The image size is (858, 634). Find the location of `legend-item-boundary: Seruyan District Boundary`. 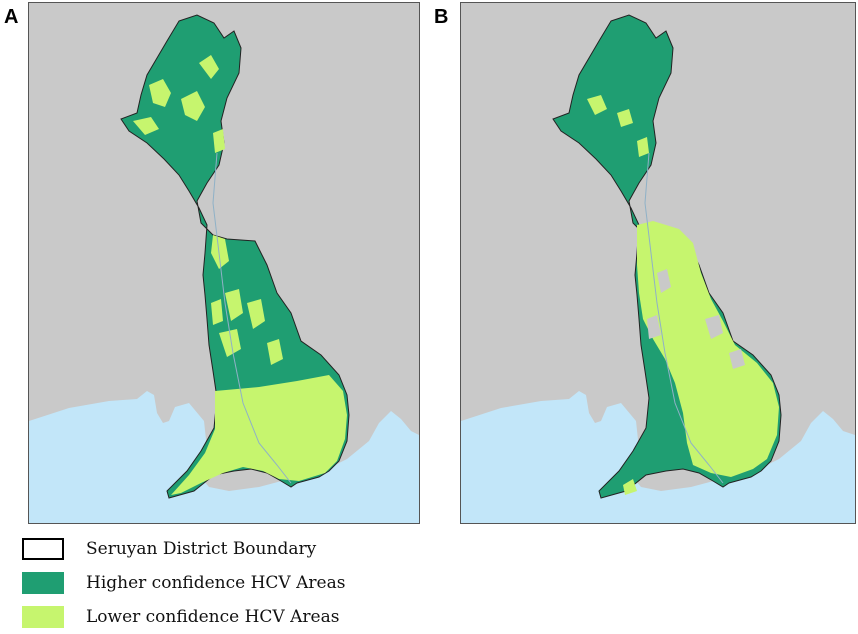

legend-item-boundary: Seruyan District Boundary is located at coordinates (183, 549).